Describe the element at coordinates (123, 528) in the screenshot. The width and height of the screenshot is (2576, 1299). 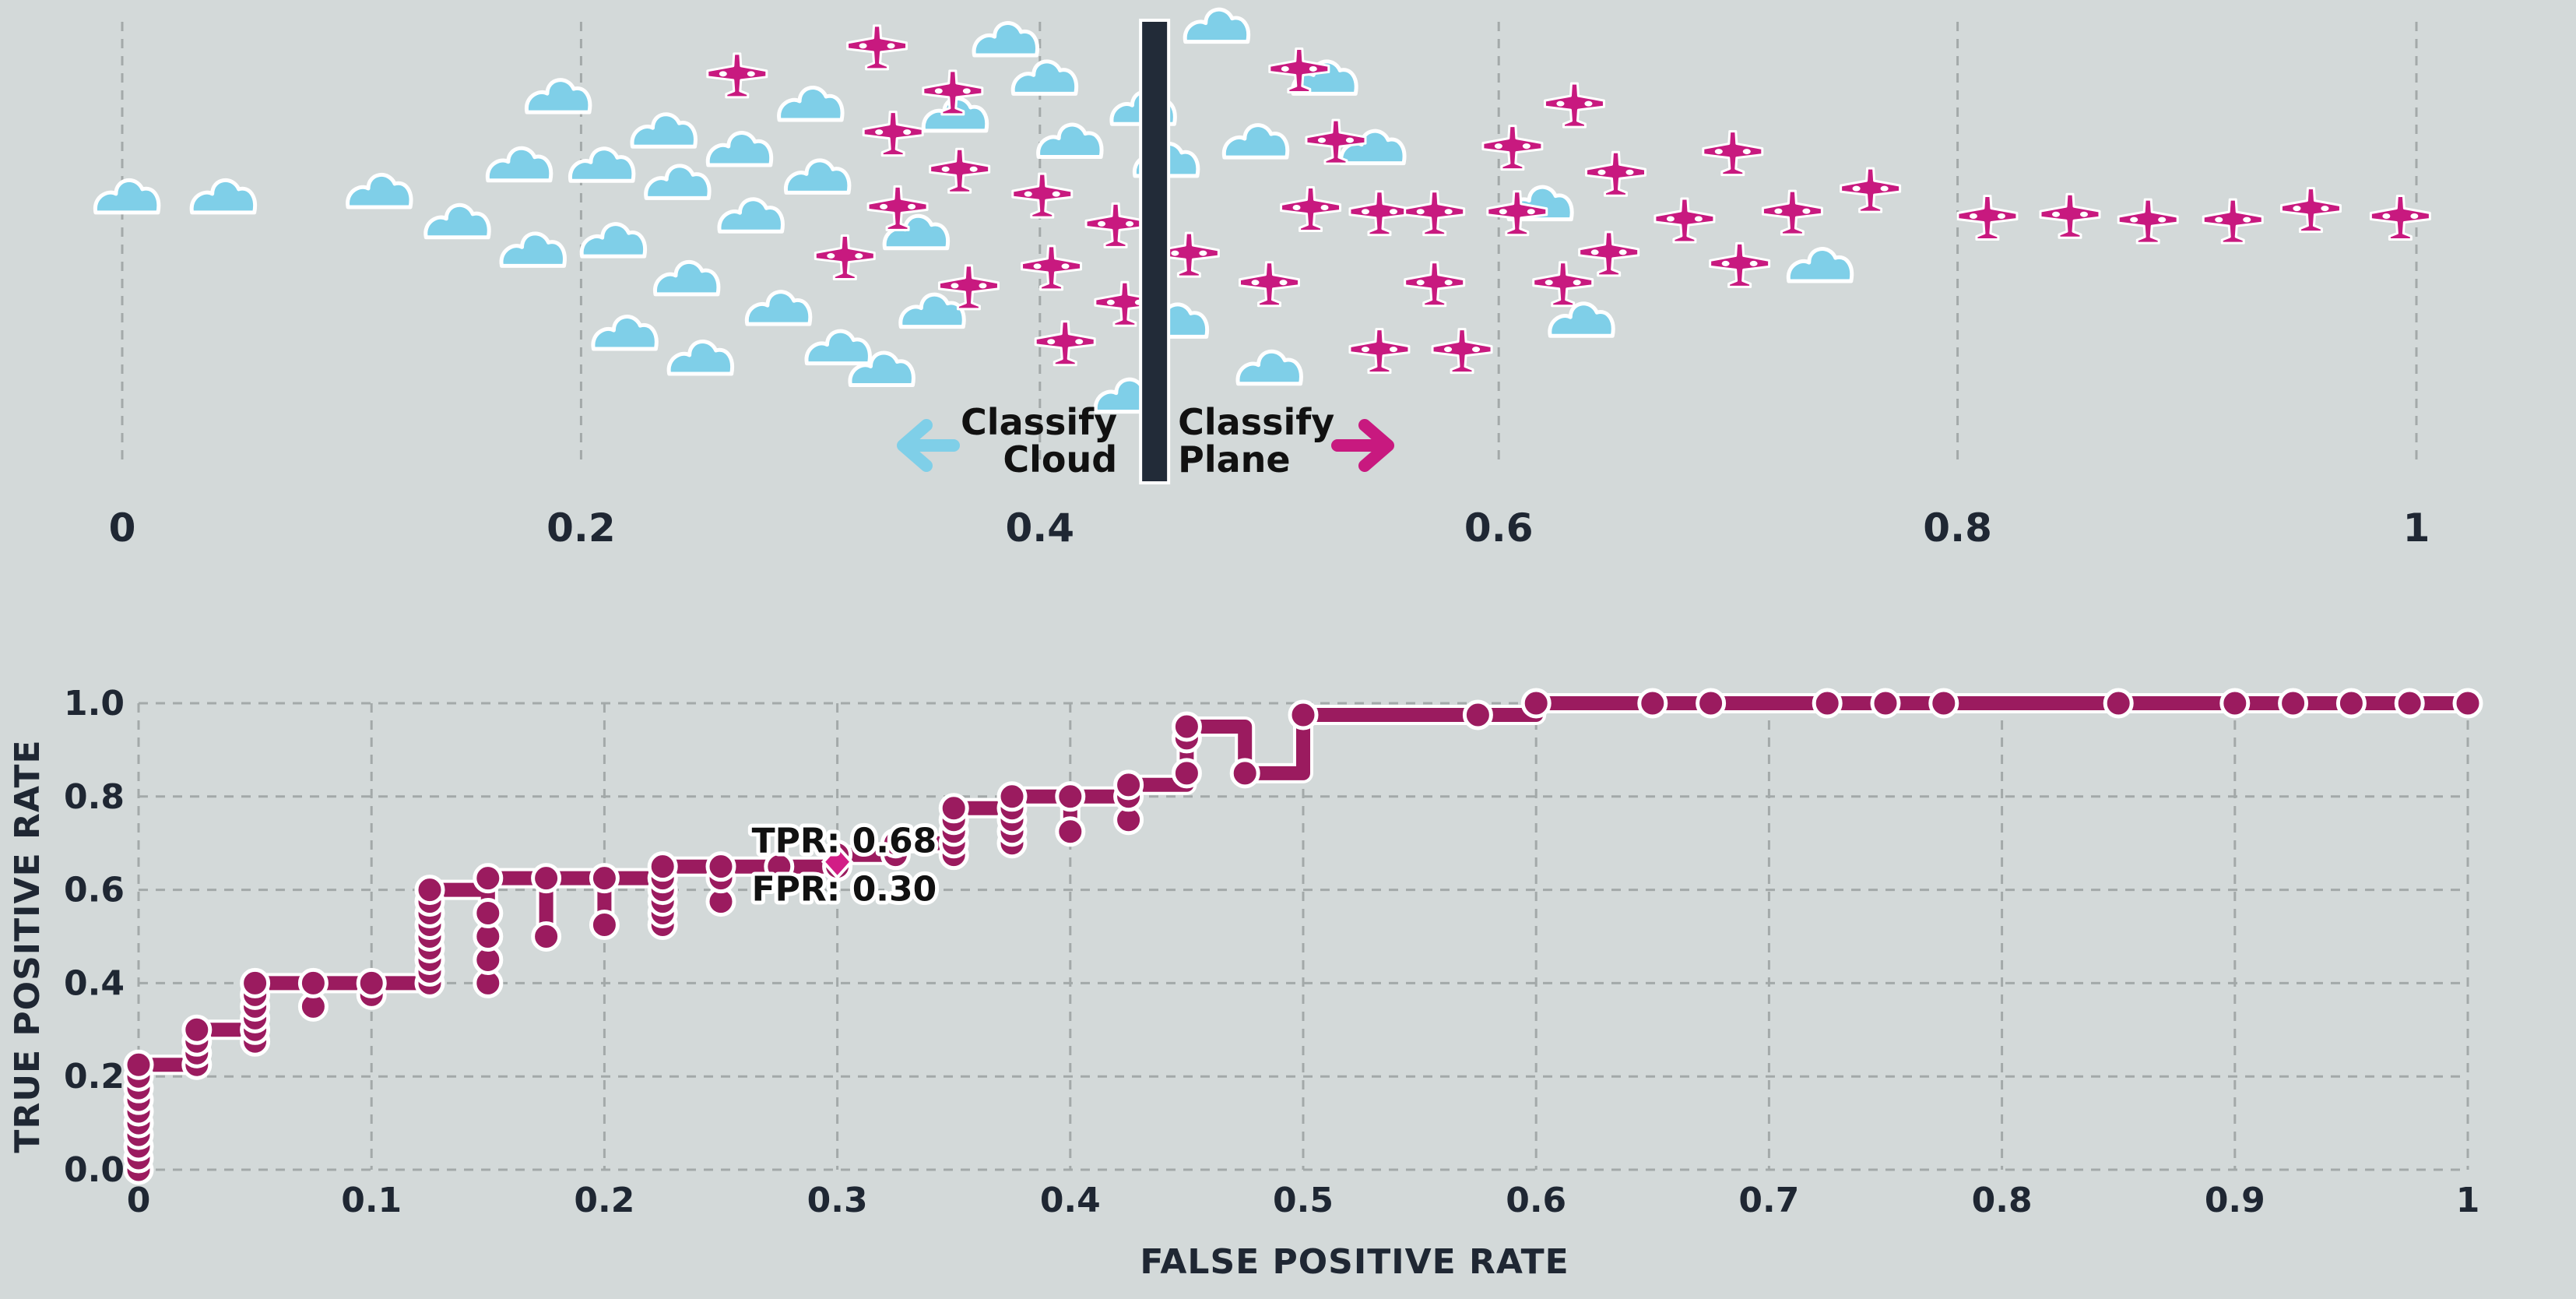
I see `top-tick-label: 0` at that location.